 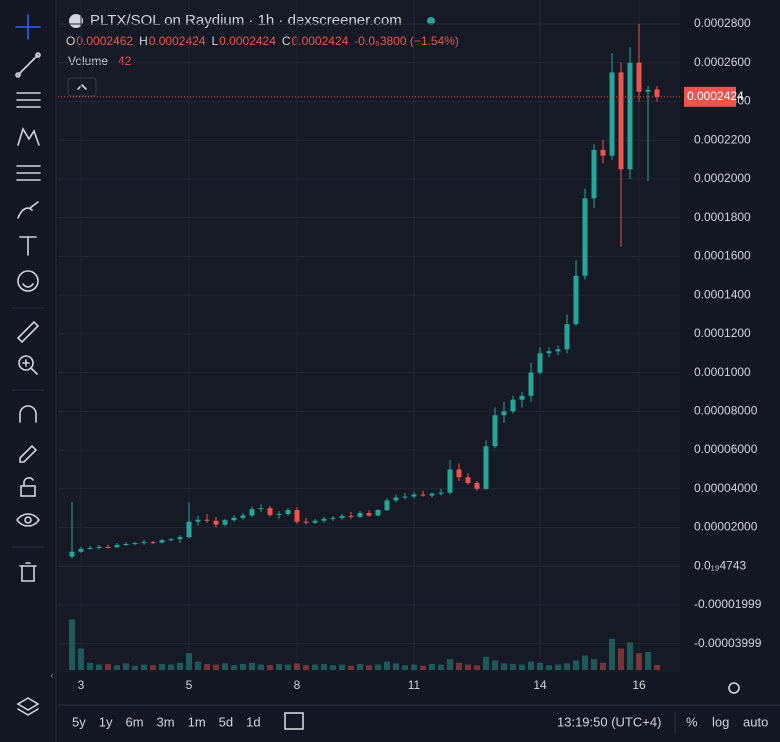 I want to click on crosshair-tool, so click(x=28, y=27).